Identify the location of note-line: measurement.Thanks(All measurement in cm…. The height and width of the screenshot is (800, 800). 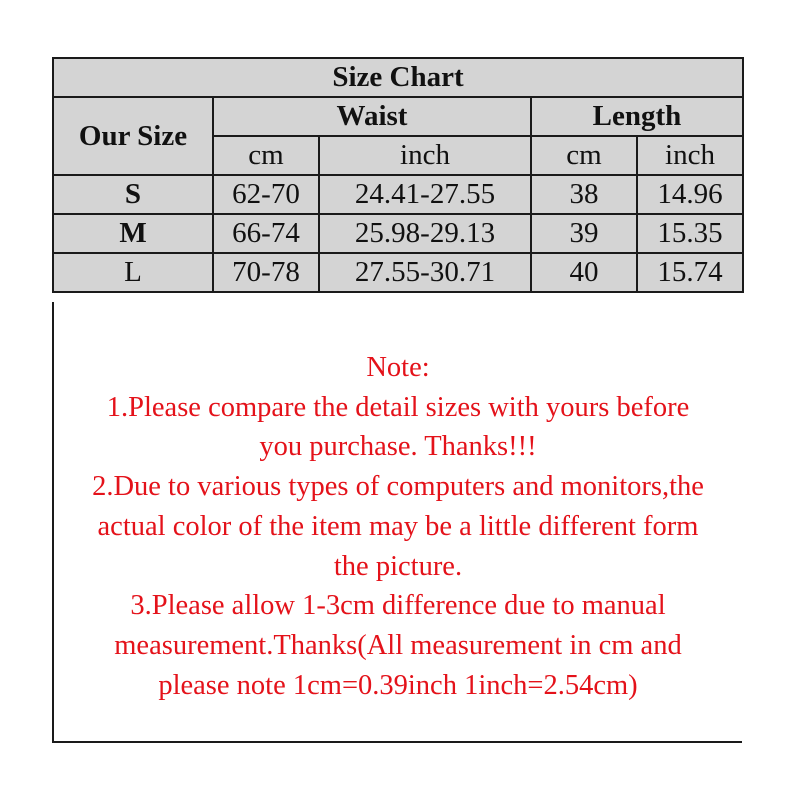
(398, 645).